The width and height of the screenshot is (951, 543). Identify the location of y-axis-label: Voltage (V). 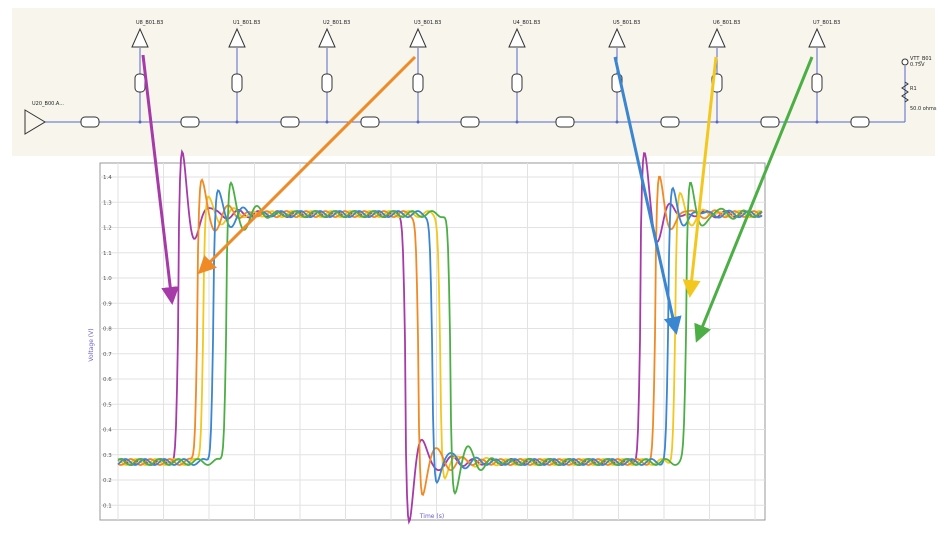
(91, 344).